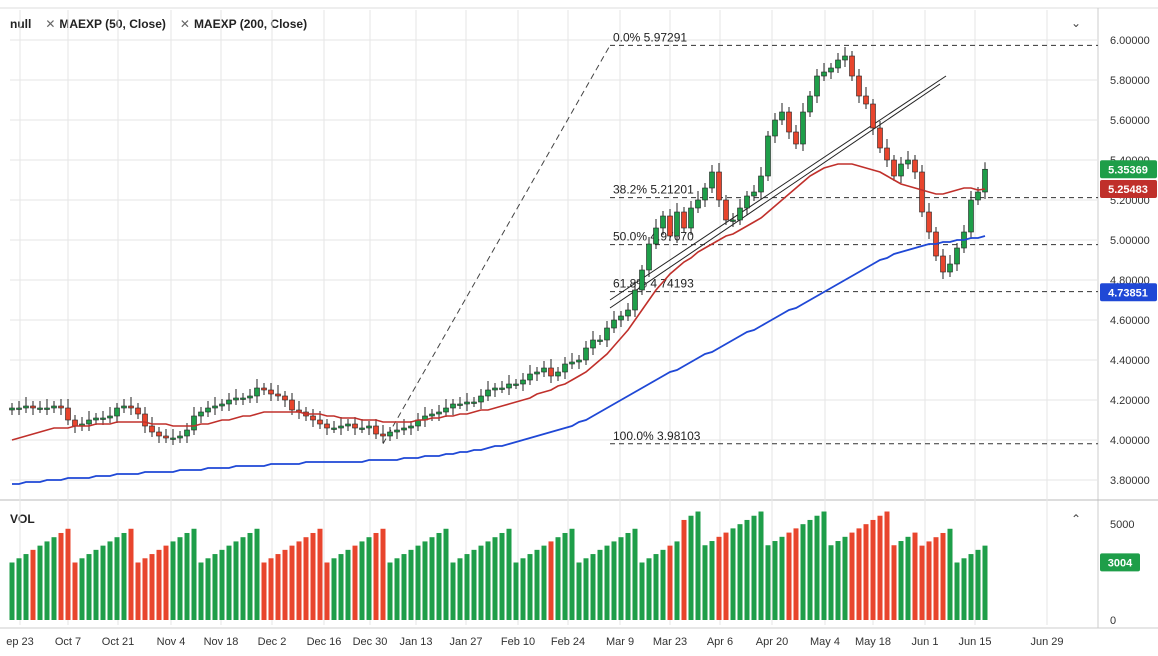  What do you see at coordinates (1130, 401) in the screenshot?
I see `y-tick-label: 4.20000` at bounding box center [1130, 401].